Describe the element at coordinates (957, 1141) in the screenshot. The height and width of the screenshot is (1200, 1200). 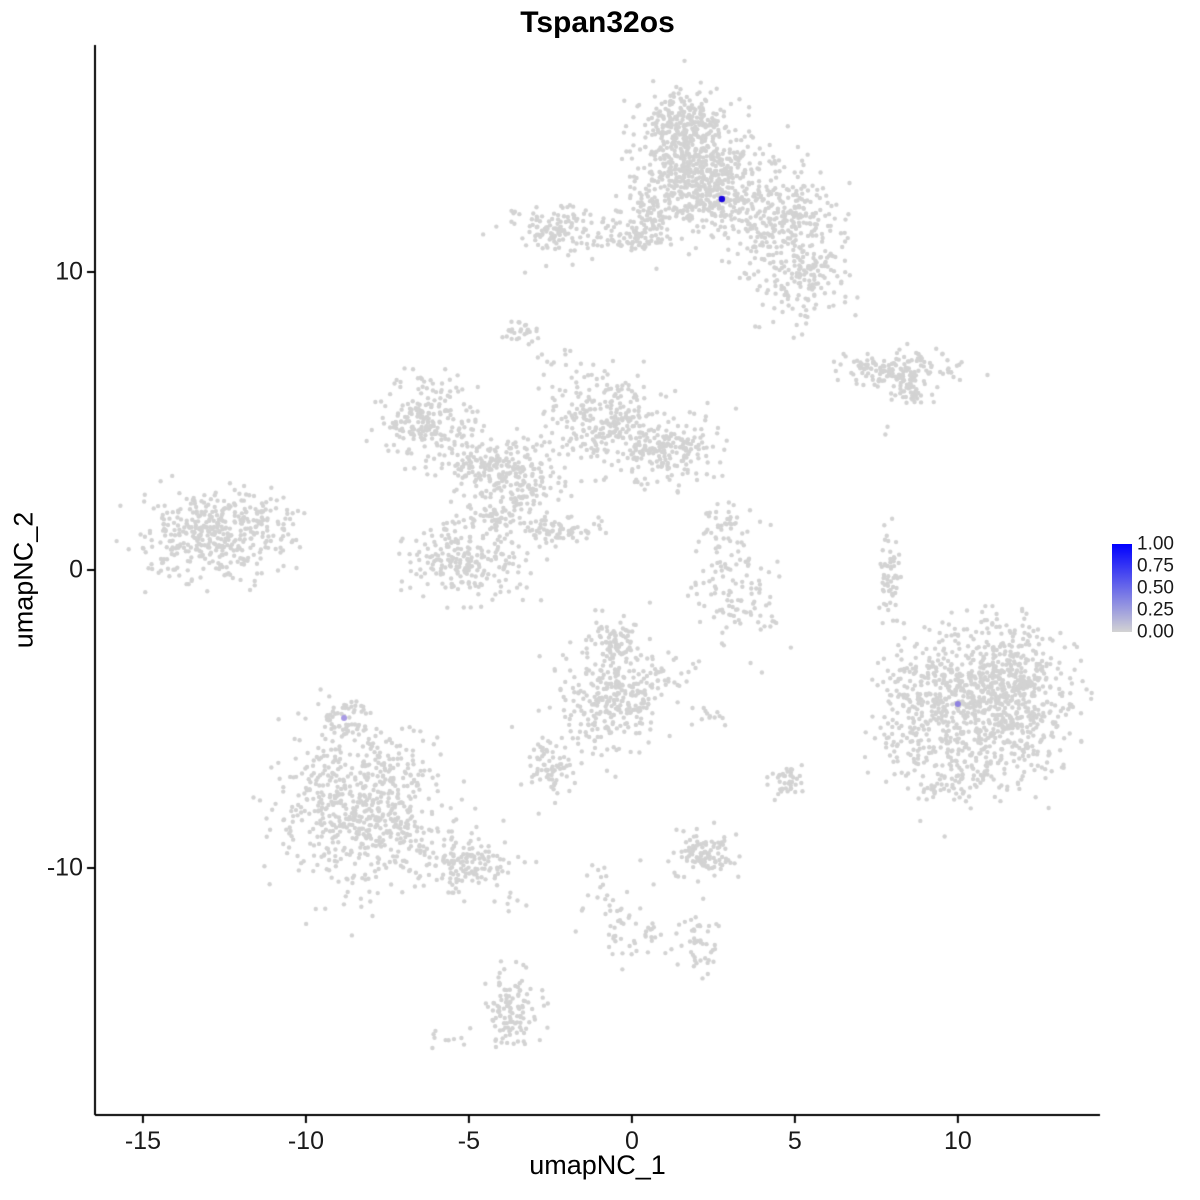
I see `x-tick-label: 10` at that location.